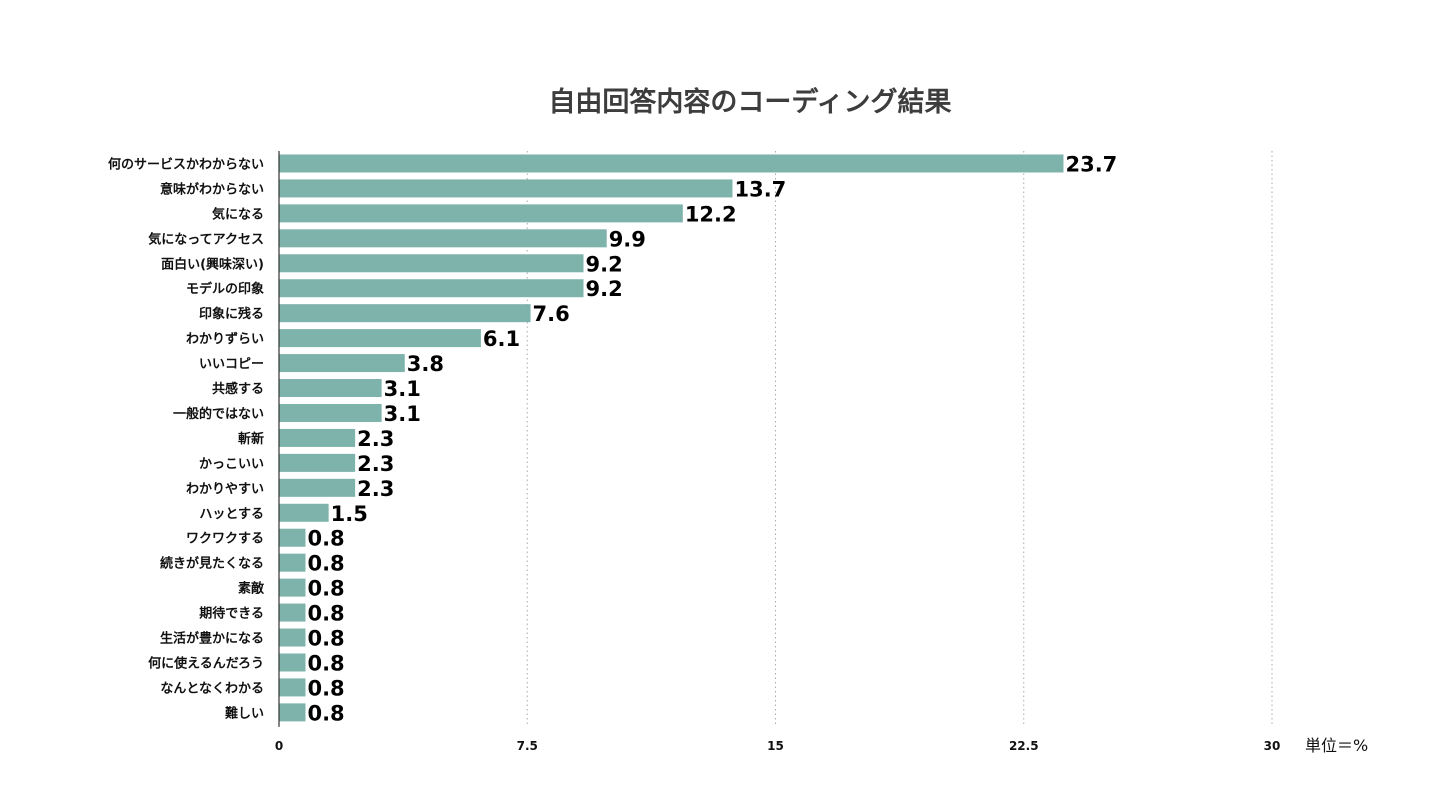  I want to click on data-label: 23.7, so click(1091, 164).